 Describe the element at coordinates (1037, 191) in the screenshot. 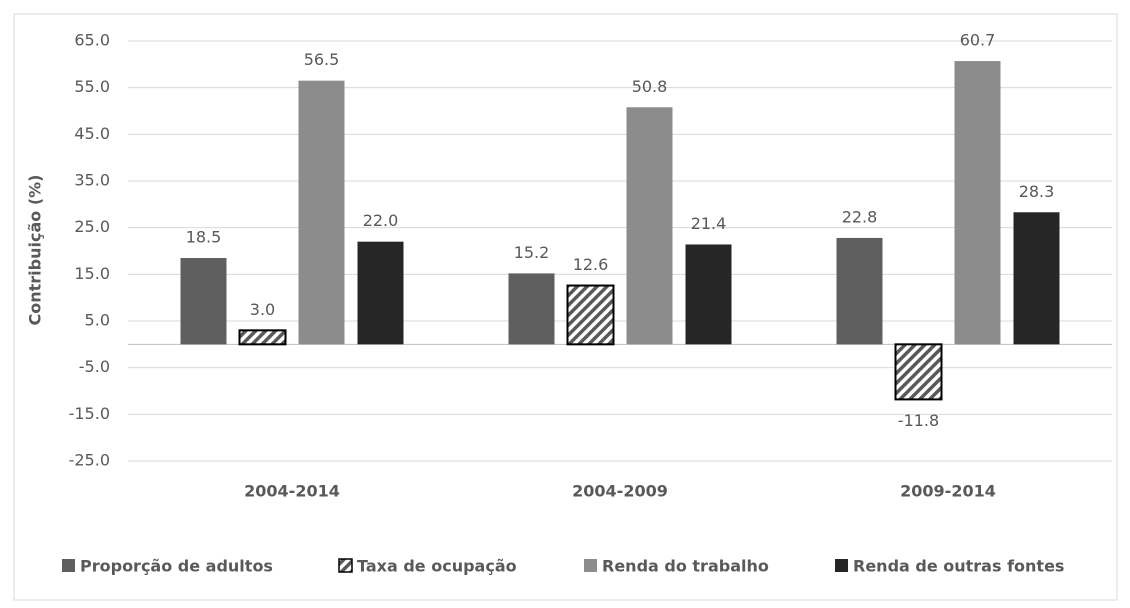

I see `data-label: 28.3` at that location.